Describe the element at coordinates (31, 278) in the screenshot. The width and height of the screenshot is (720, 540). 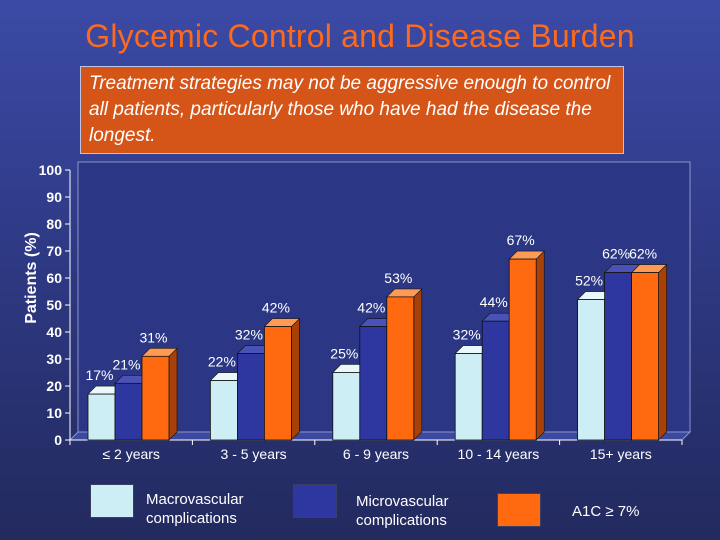
I see `y-axis-label: Patients (%)` at that location.